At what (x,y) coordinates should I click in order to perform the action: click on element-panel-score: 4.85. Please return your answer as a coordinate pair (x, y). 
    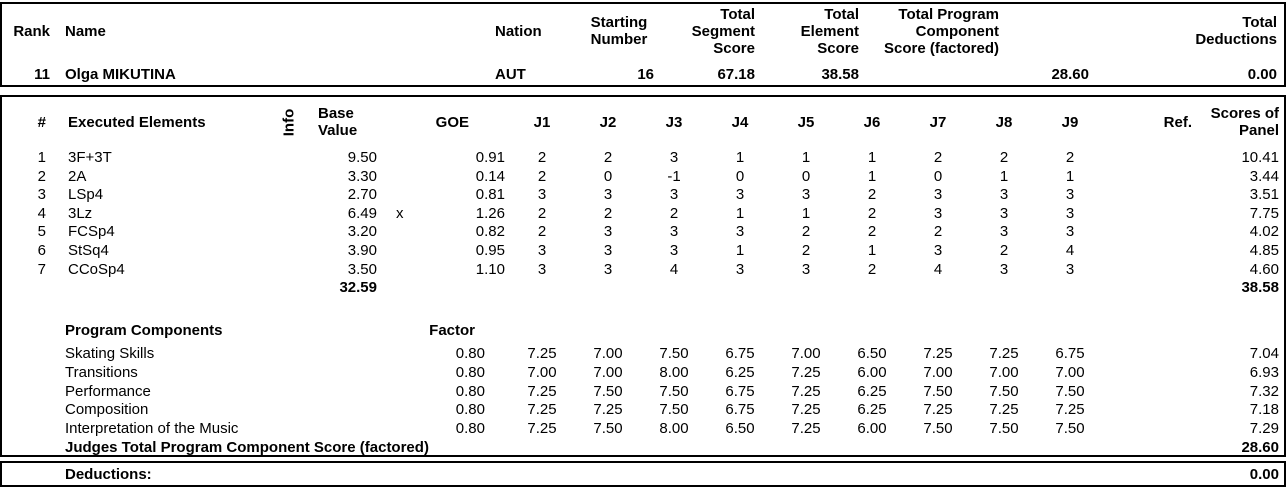
    Looking at the image, I should click on (1264, 250).